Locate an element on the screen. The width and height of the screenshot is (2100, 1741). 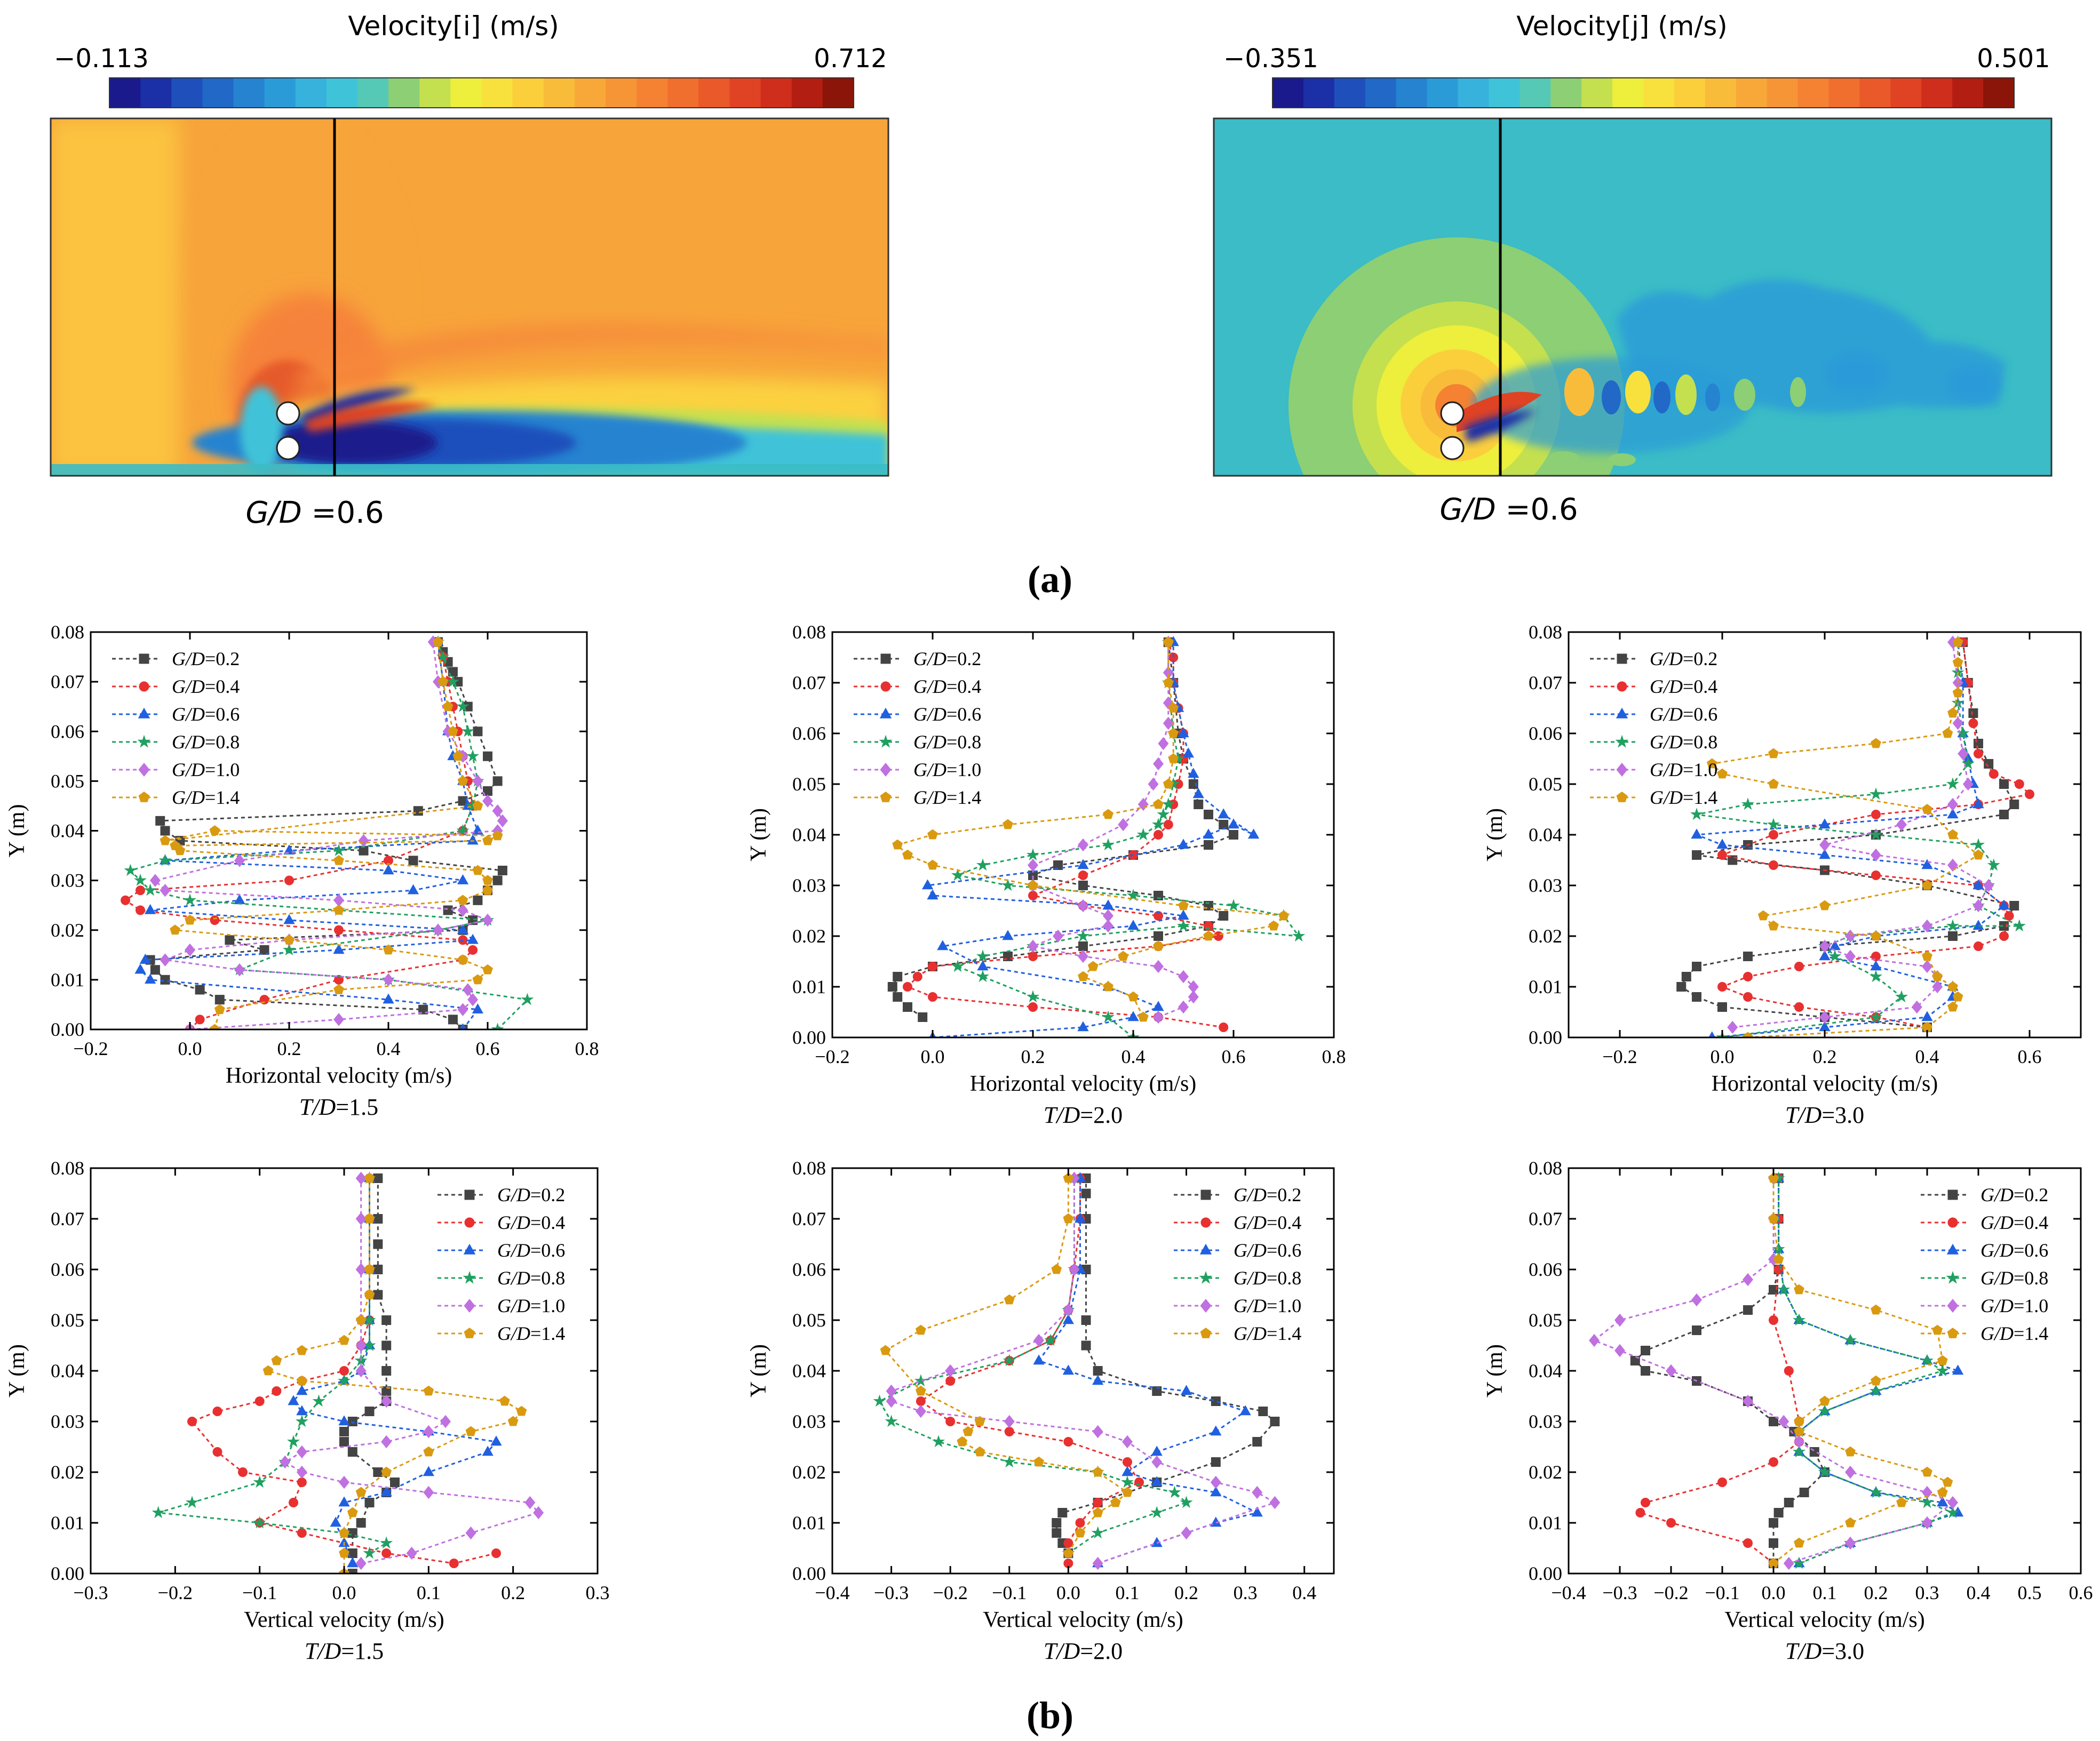
y-tick-label: 0.02 is located at coordinates (67, 931).